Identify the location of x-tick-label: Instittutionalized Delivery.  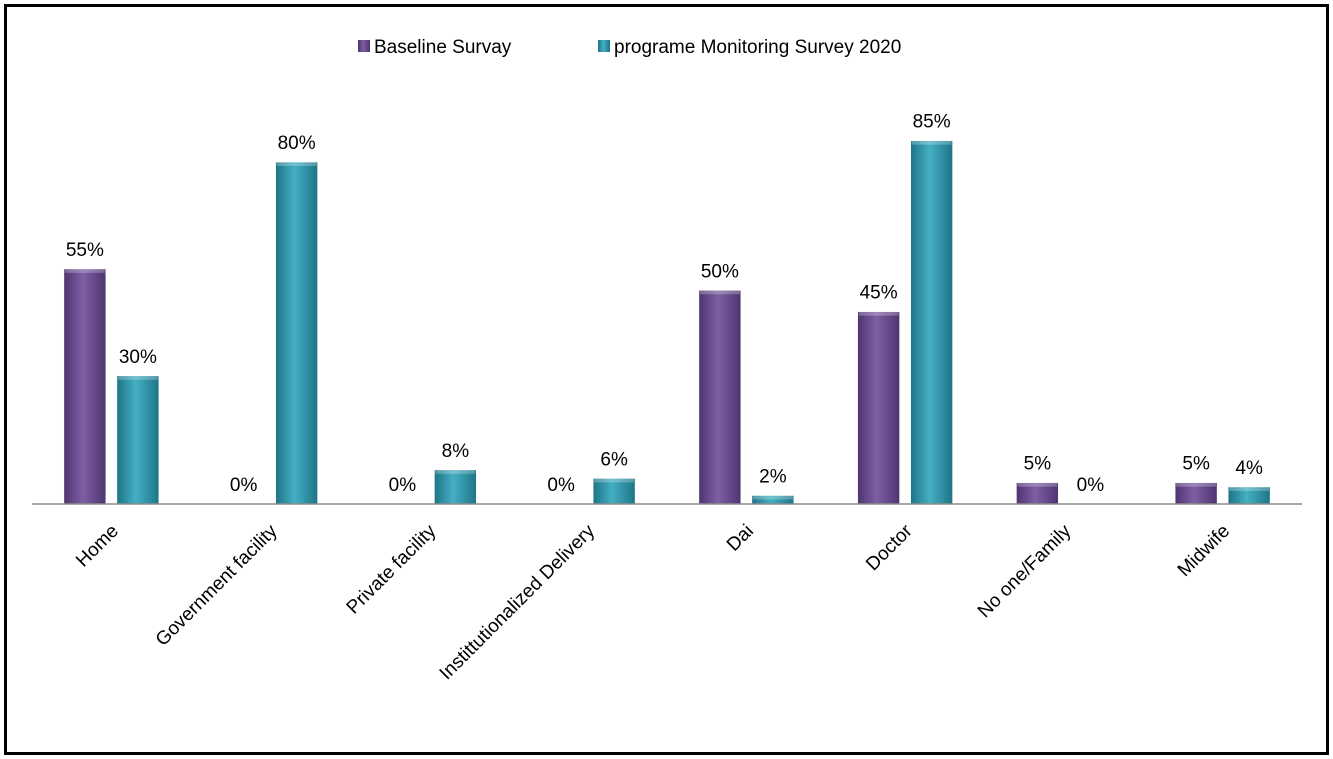
(518, 602).